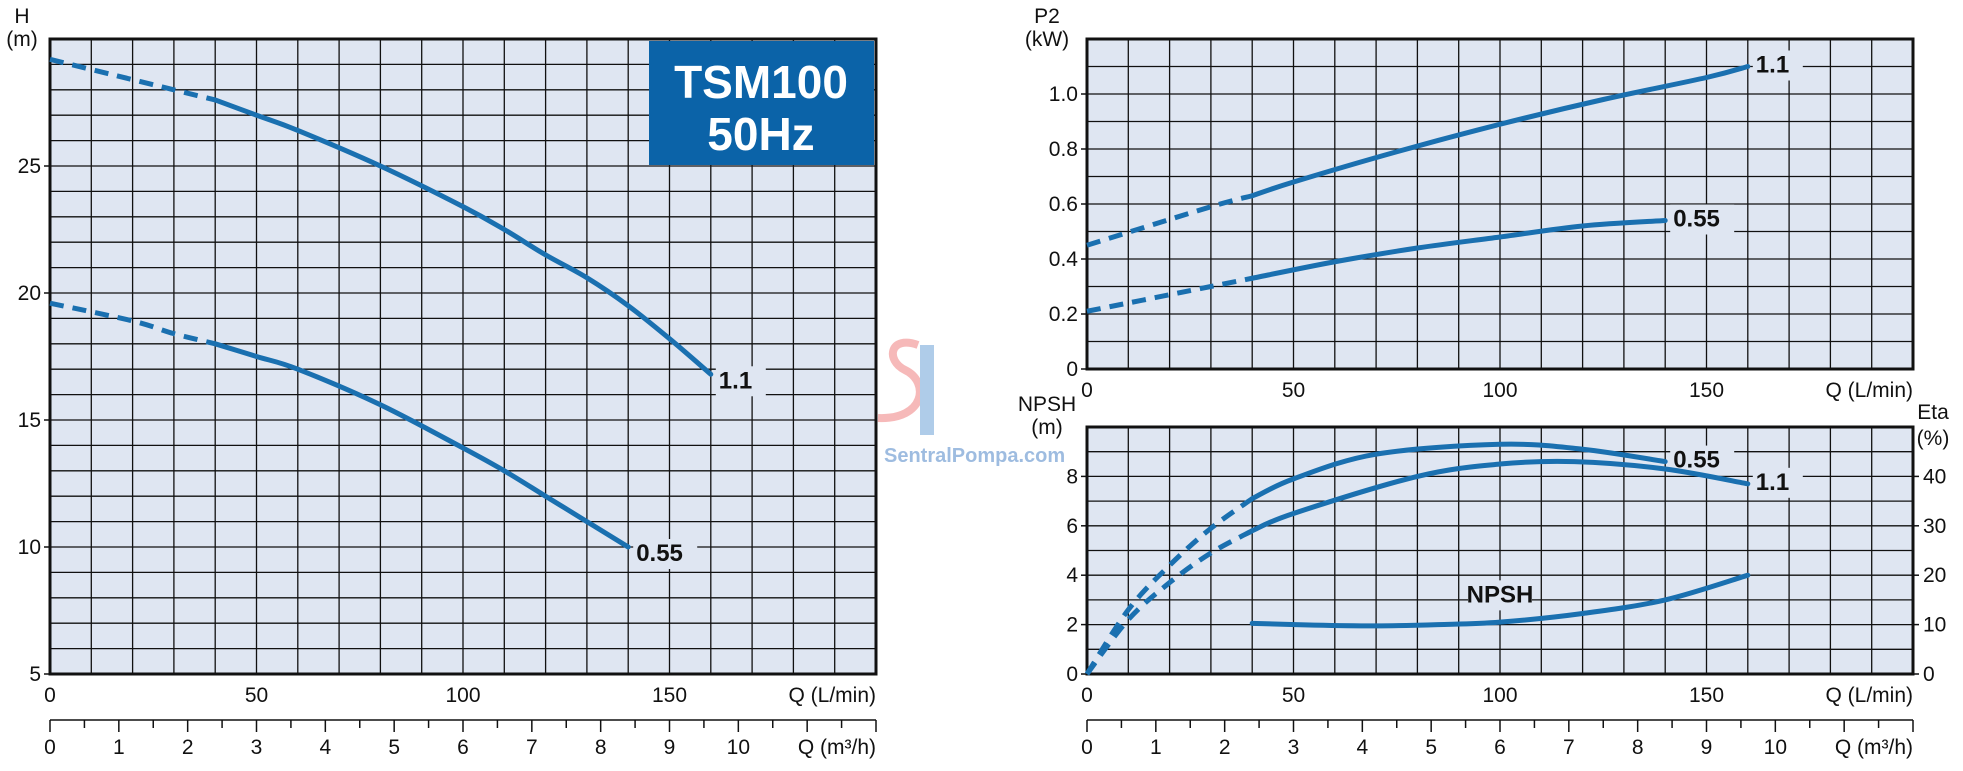 This screenshot has height=771, width=1963. What do you see at coordinates (1063, 149) in the screenshot?
I see `y-tick-label: 0.8` at bounding box center [1063, 149].